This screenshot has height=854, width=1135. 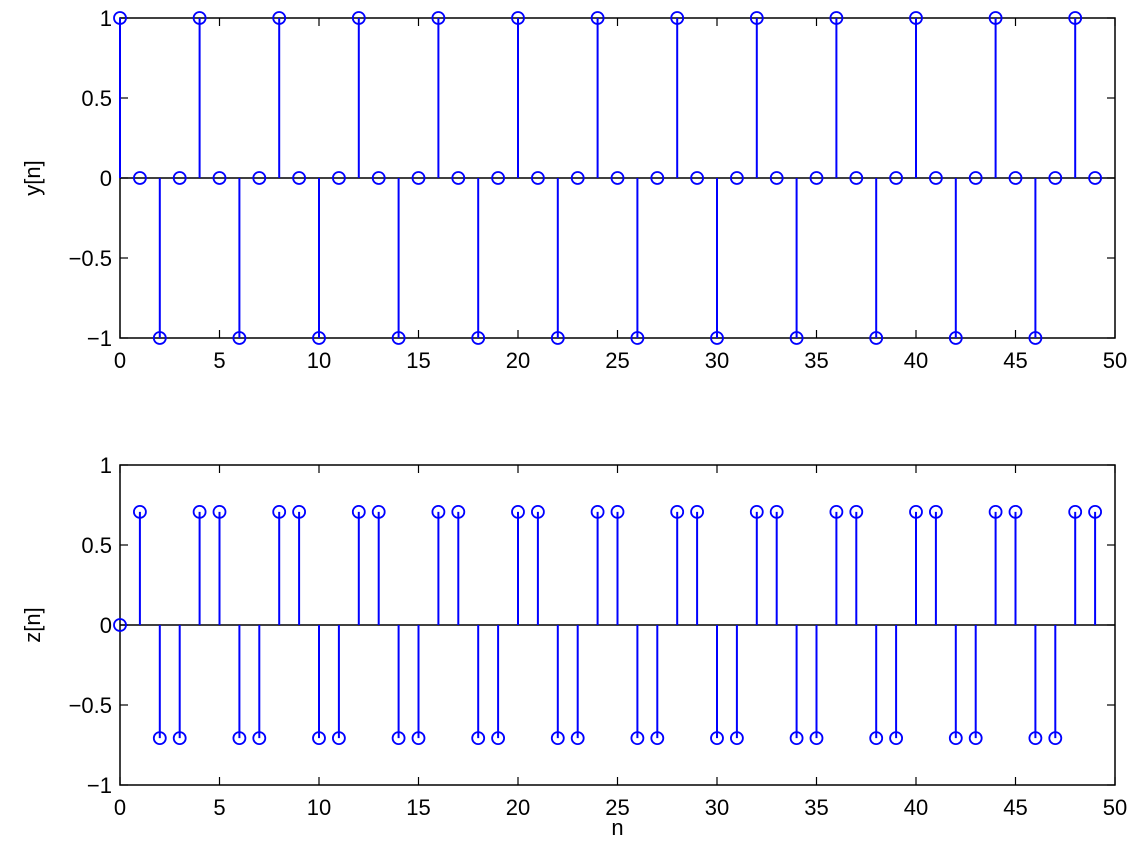 What do you see at coordinates (120, 360) in the screenshot?
I see `x-tick-label: 0` at bounding box center [120, 360].